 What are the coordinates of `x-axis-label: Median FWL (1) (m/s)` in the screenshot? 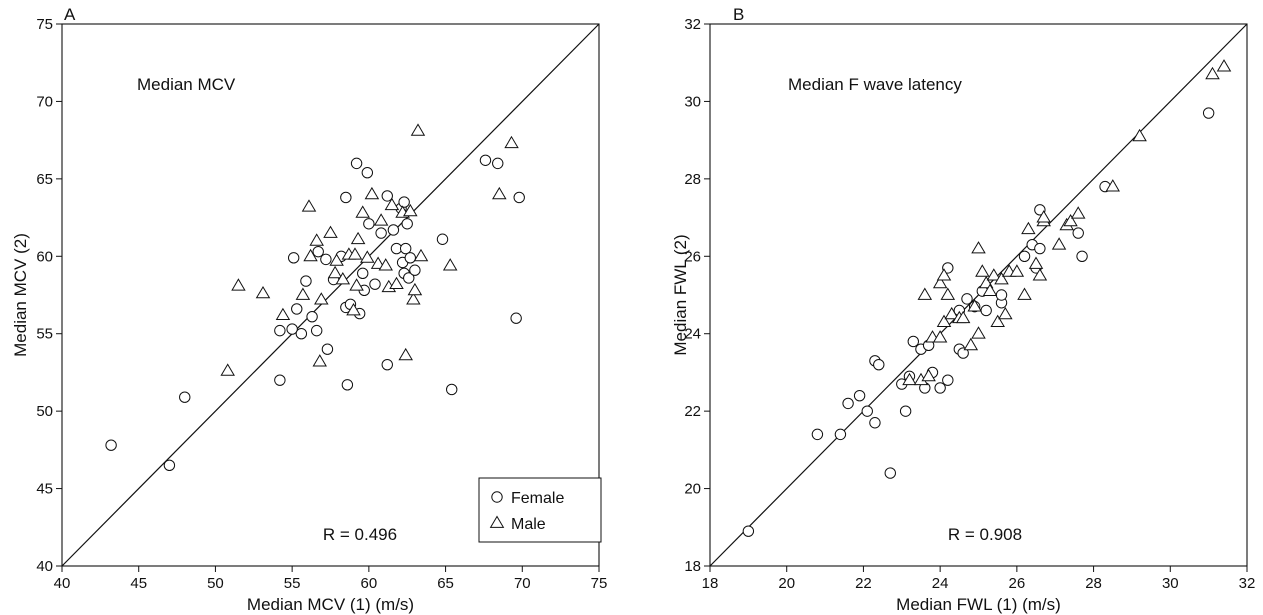 It's located at (978, 604).